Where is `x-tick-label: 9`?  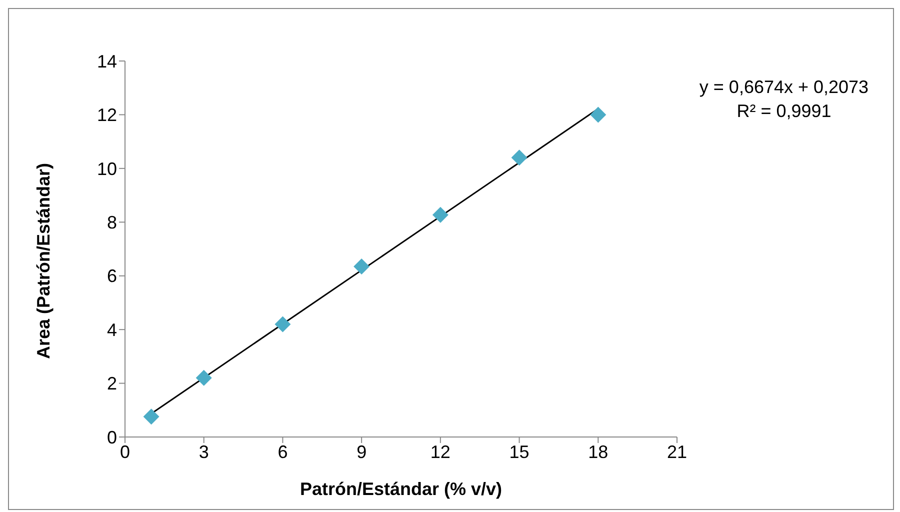
x-tick-label: 9 is located at coordinates (361, 452).